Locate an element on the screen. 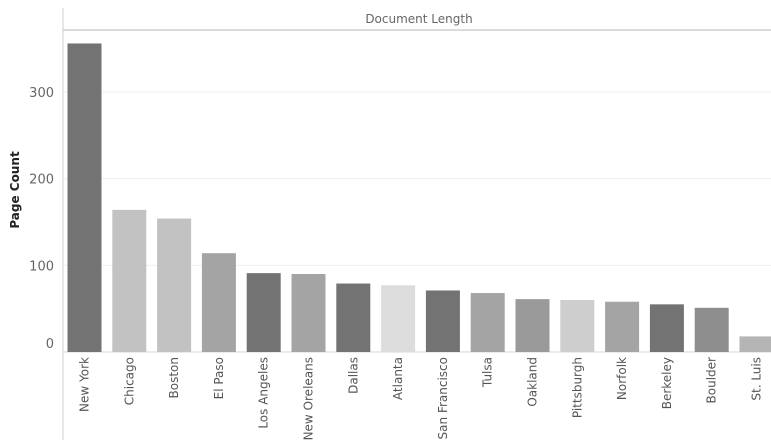 The width and height of the screenshot is (771, 446). x-tick-label: New York is located at coordinates (85, 384).